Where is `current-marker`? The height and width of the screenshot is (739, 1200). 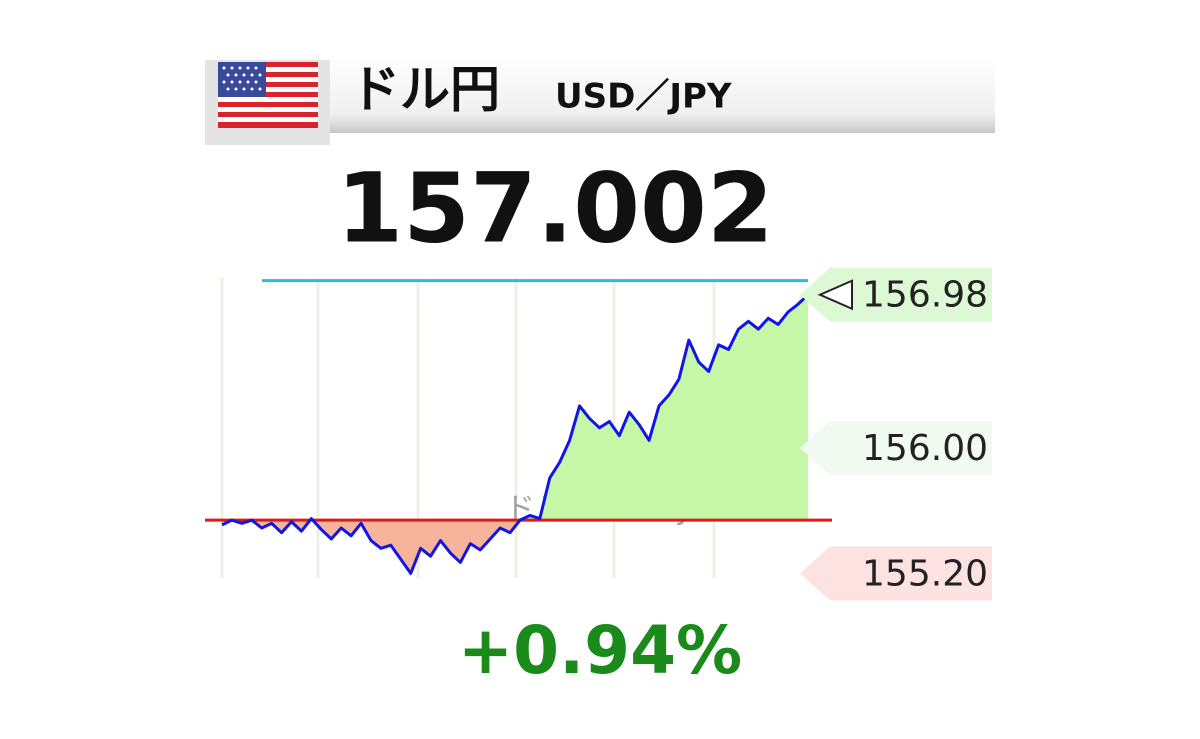
current-marker is located at coordinates (835, 295).